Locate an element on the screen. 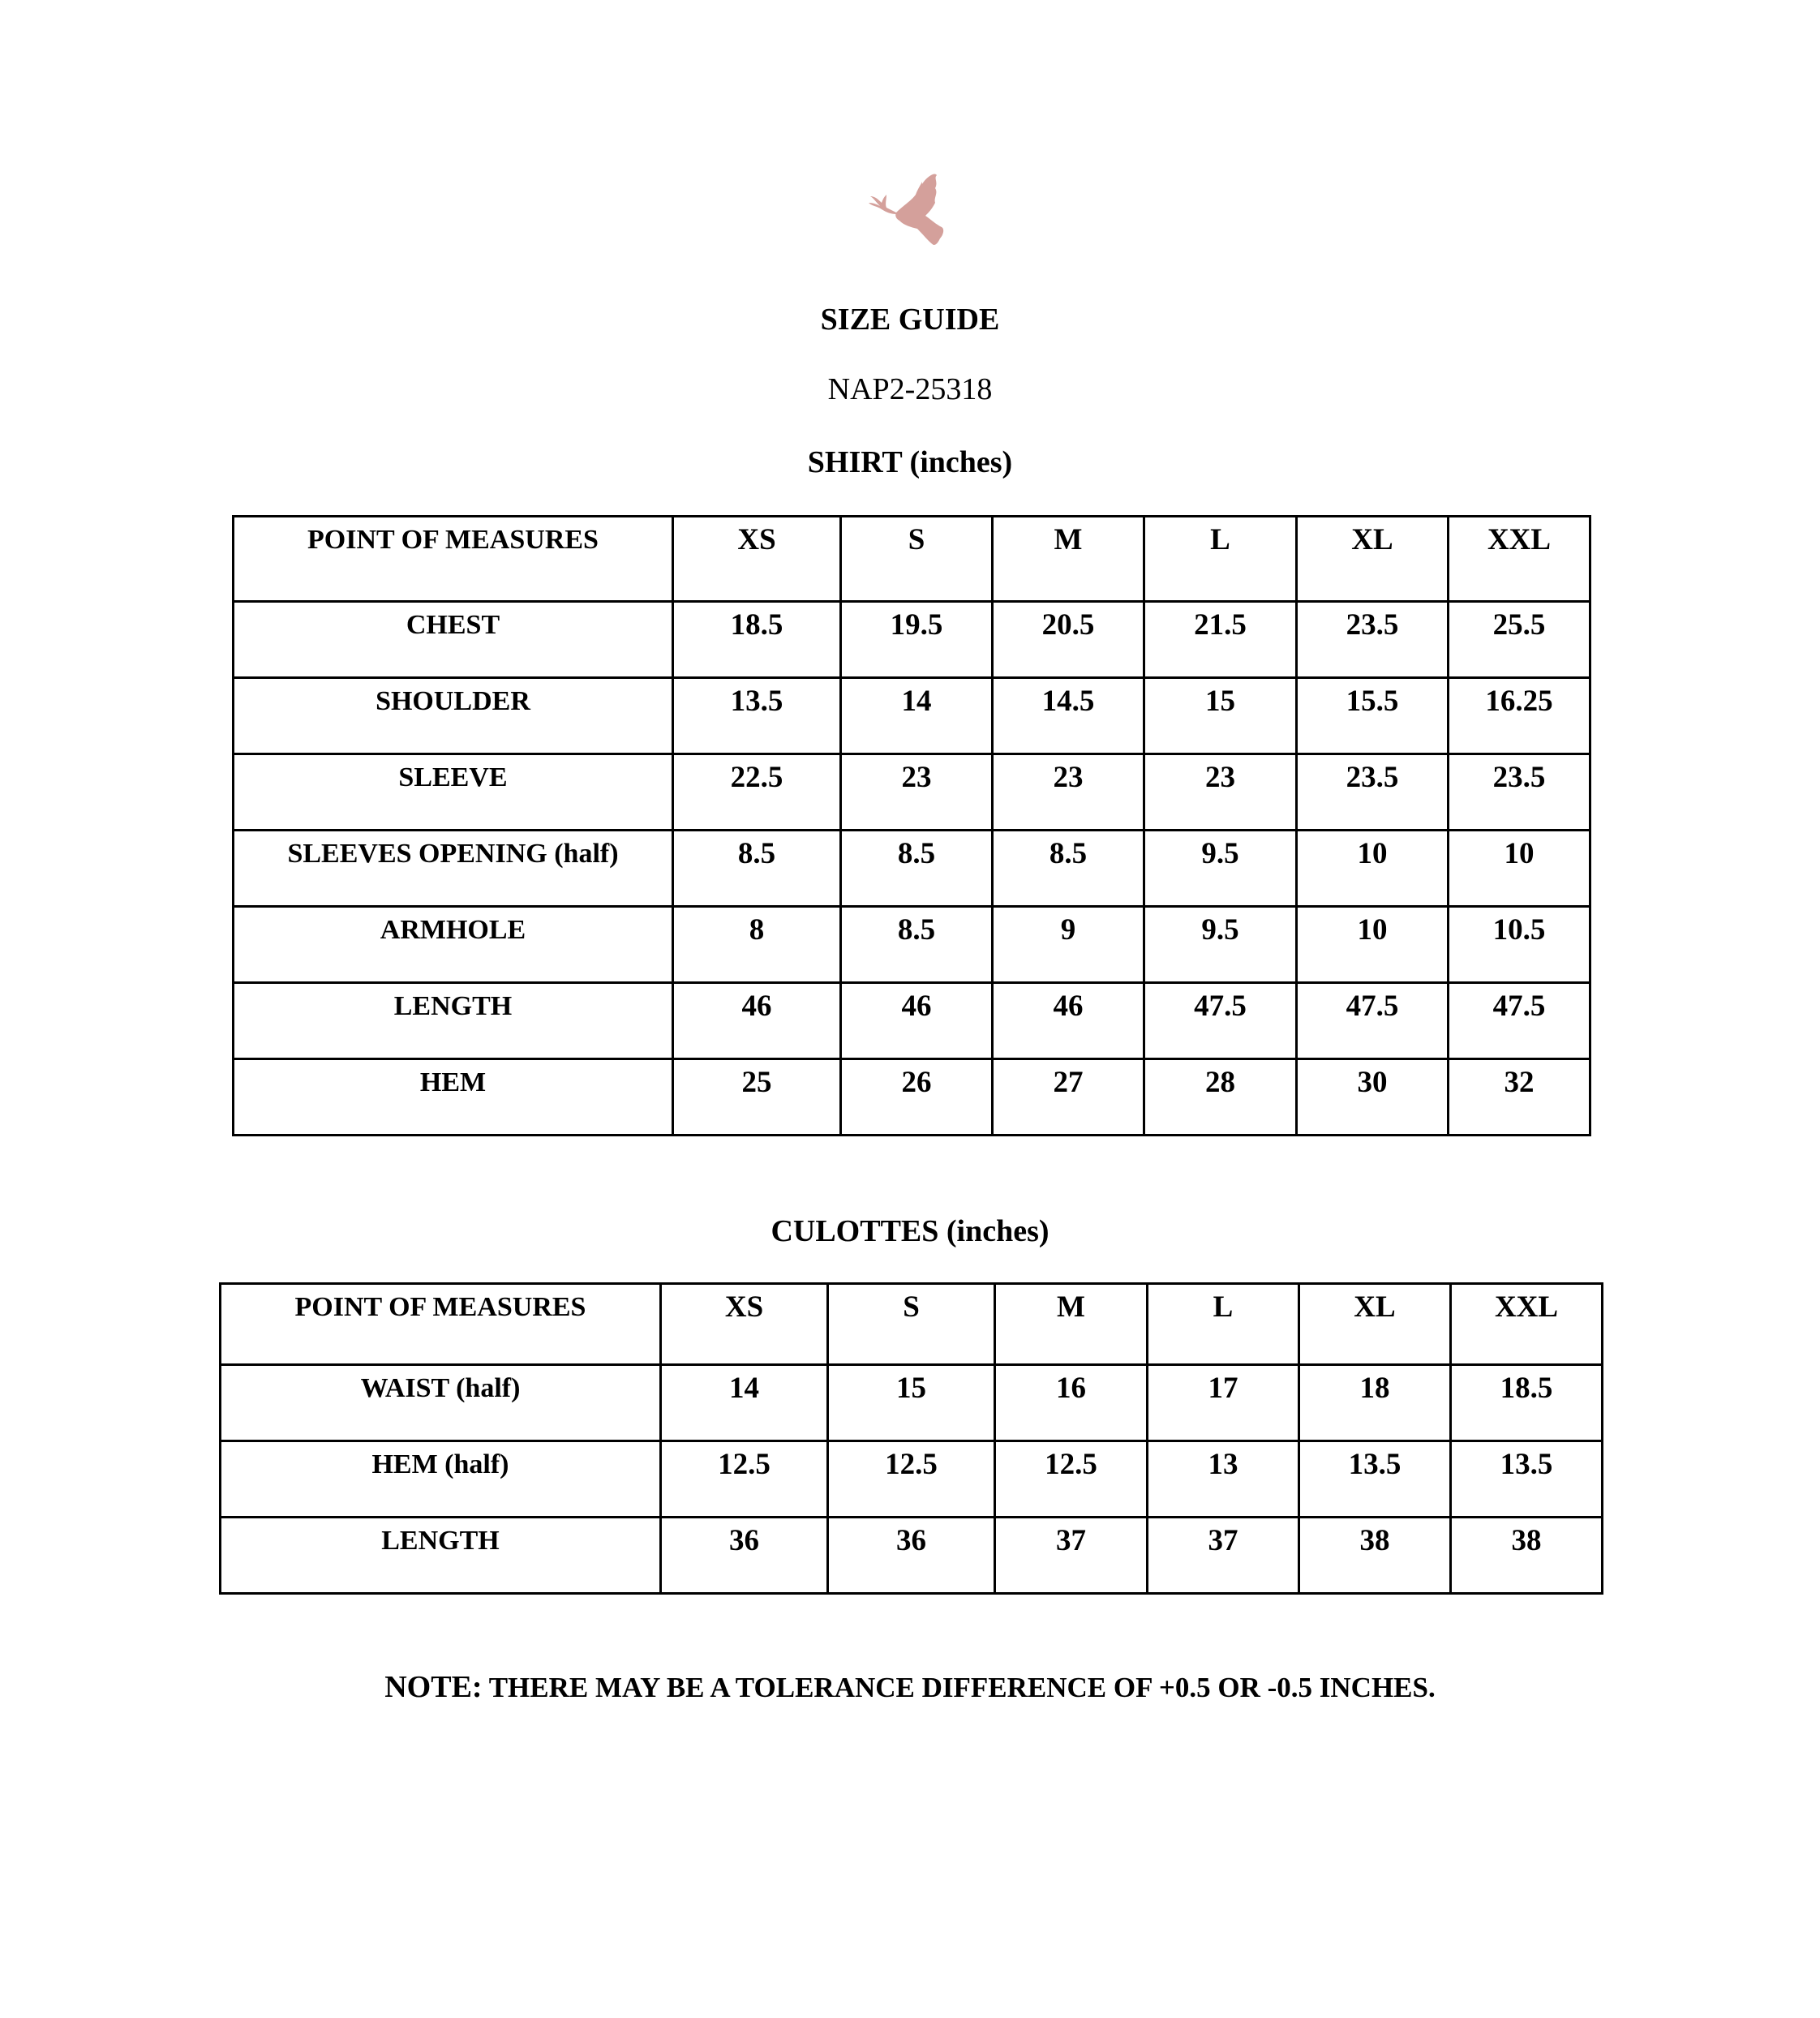 Image resolution: width=1820 pixels, height=2018 pixels. measure-value: 16.25 is located at coordinates (1519, 715).